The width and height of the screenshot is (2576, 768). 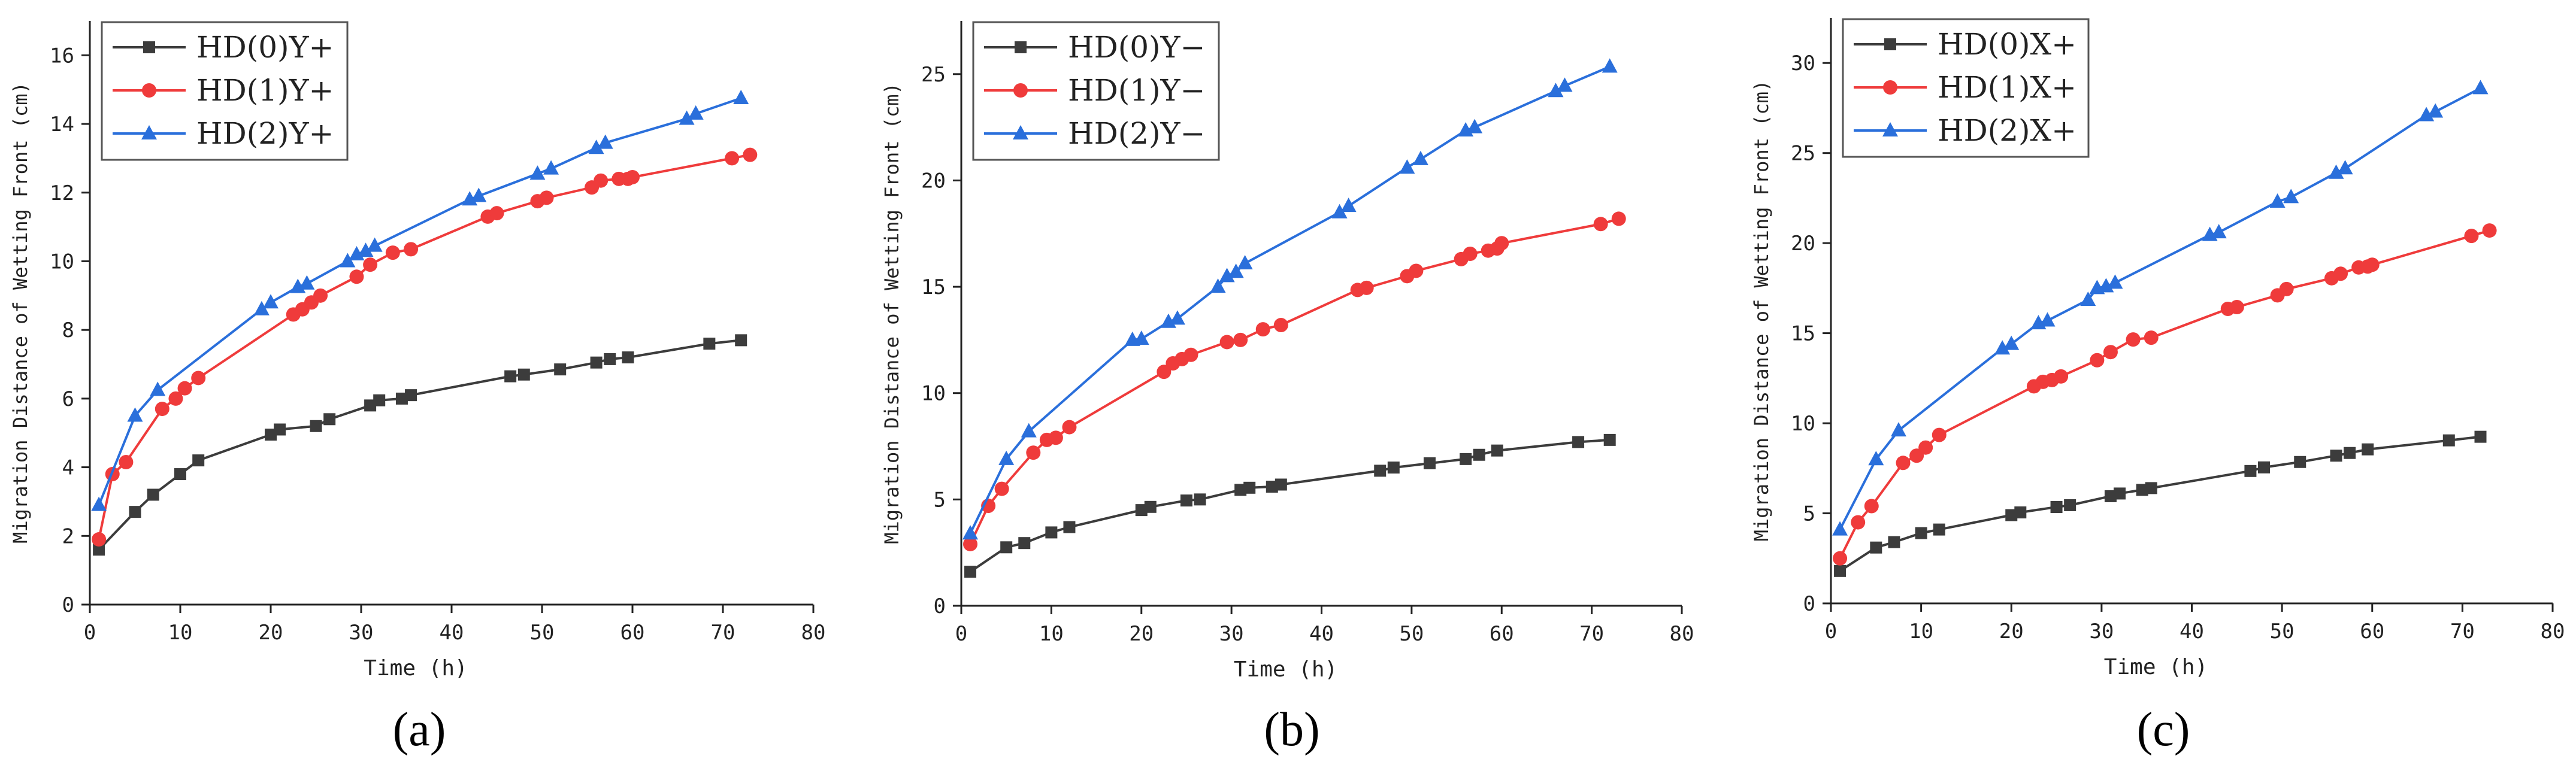 What do you see at coordinates (2372, 631) in the screenshot?
I see `x-tick-label: 60` at bounding box center [2372, 631].